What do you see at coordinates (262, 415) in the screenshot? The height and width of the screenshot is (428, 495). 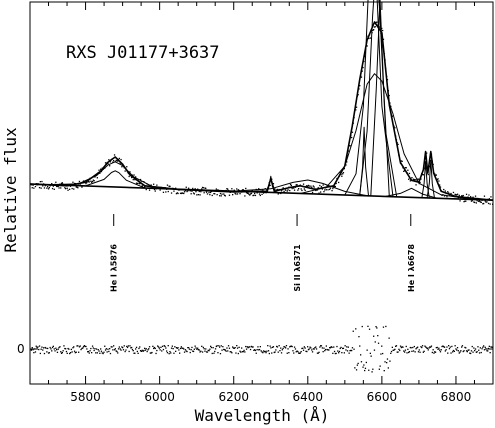 I see `x-axis-label: Wavelength (Å)` at bounding box center [262, 415].